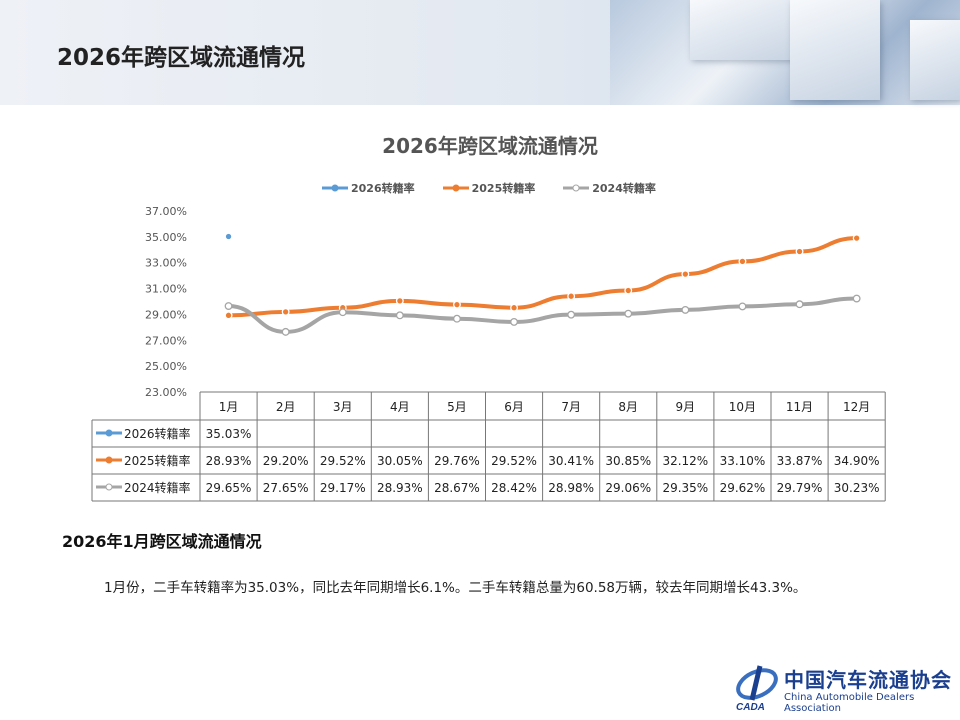 The width and height of the screenshot is (960, 720). What do you see at coordinates (166, 340) in the screenshot?
I see `y-tick-label: 27.00%` at bounding box center [166, 340].